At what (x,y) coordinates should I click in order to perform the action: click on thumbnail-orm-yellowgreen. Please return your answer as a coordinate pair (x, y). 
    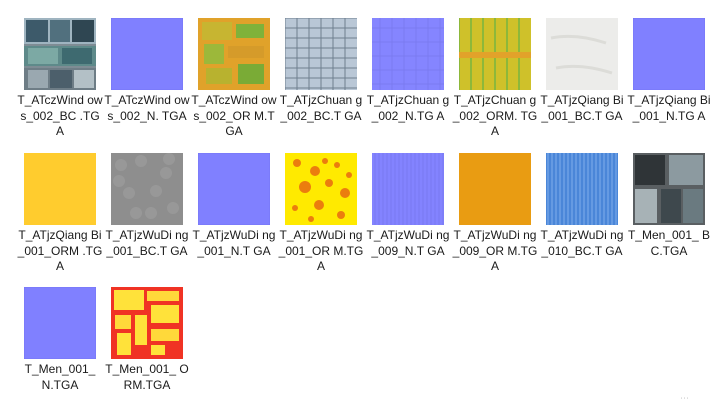
    Looking at the image, I should click on (495, 54).